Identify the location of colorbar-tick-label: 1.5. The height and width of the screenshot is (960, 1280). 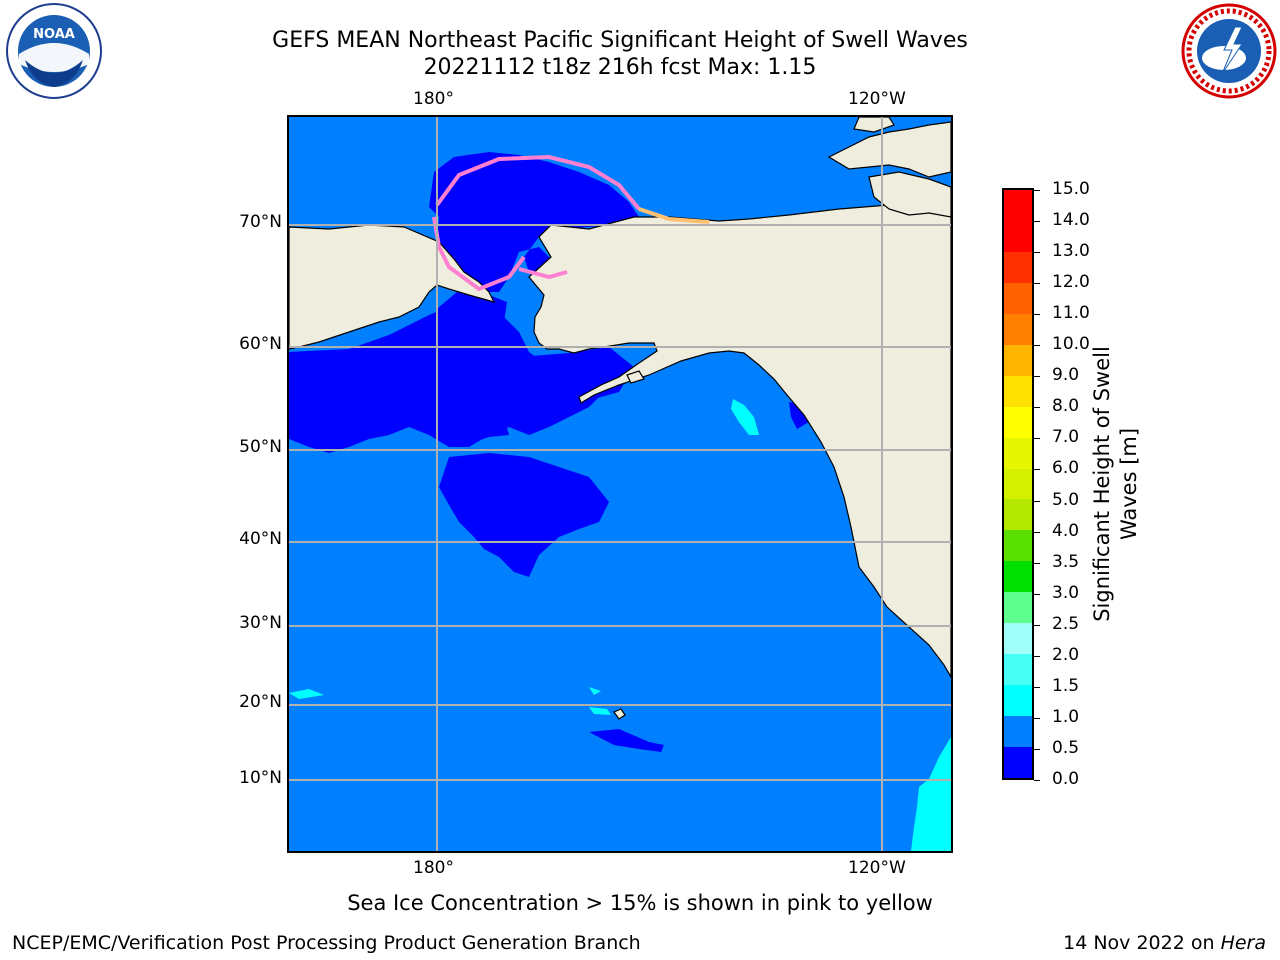
(1066, 685).